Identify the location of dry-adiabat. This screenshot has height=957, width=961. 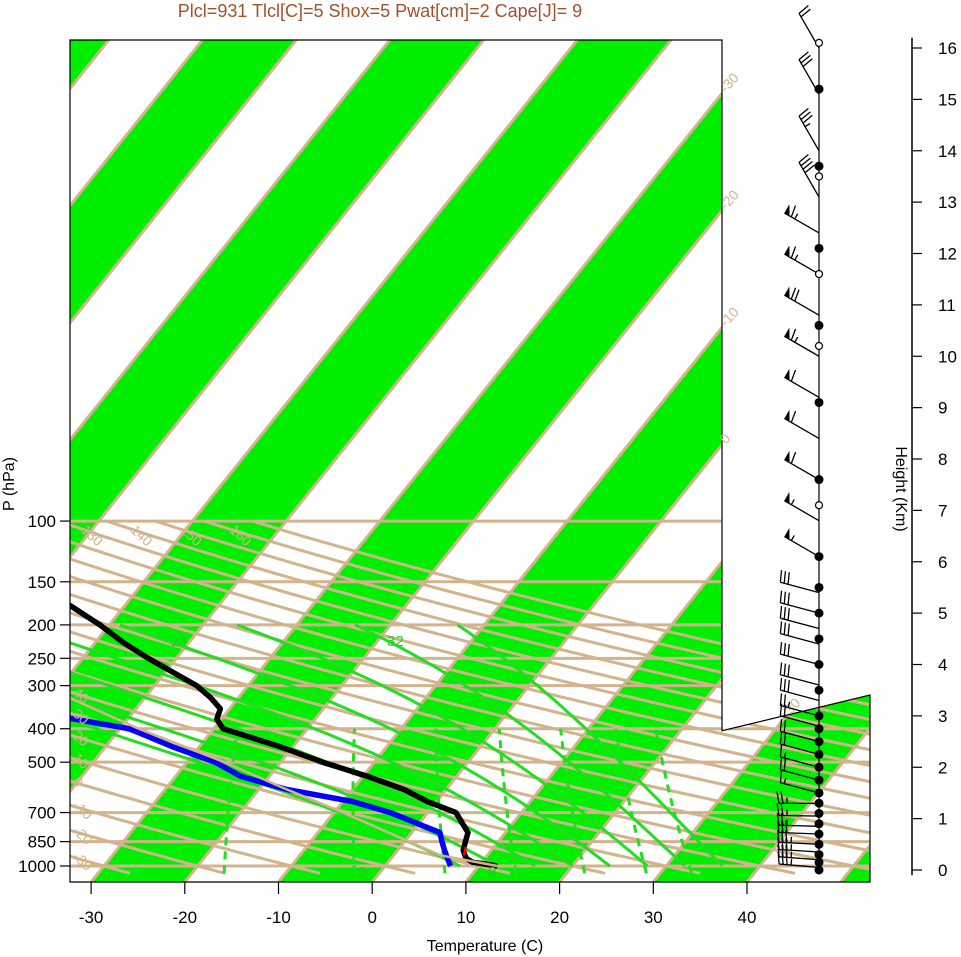
(243, 697).